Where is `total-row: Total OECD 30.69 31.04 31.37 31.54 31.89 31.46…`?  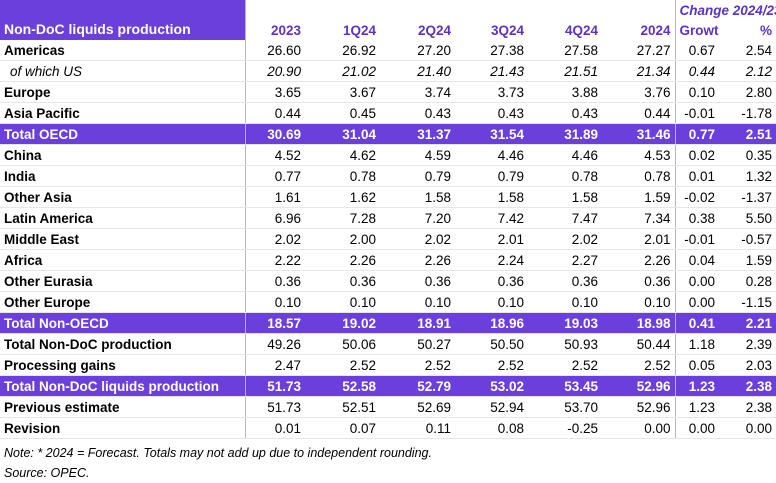 total-row: Total OECD 30.69 31.04 31.37 31.54 31.89 31.46… is located at coordinates (388, 134).